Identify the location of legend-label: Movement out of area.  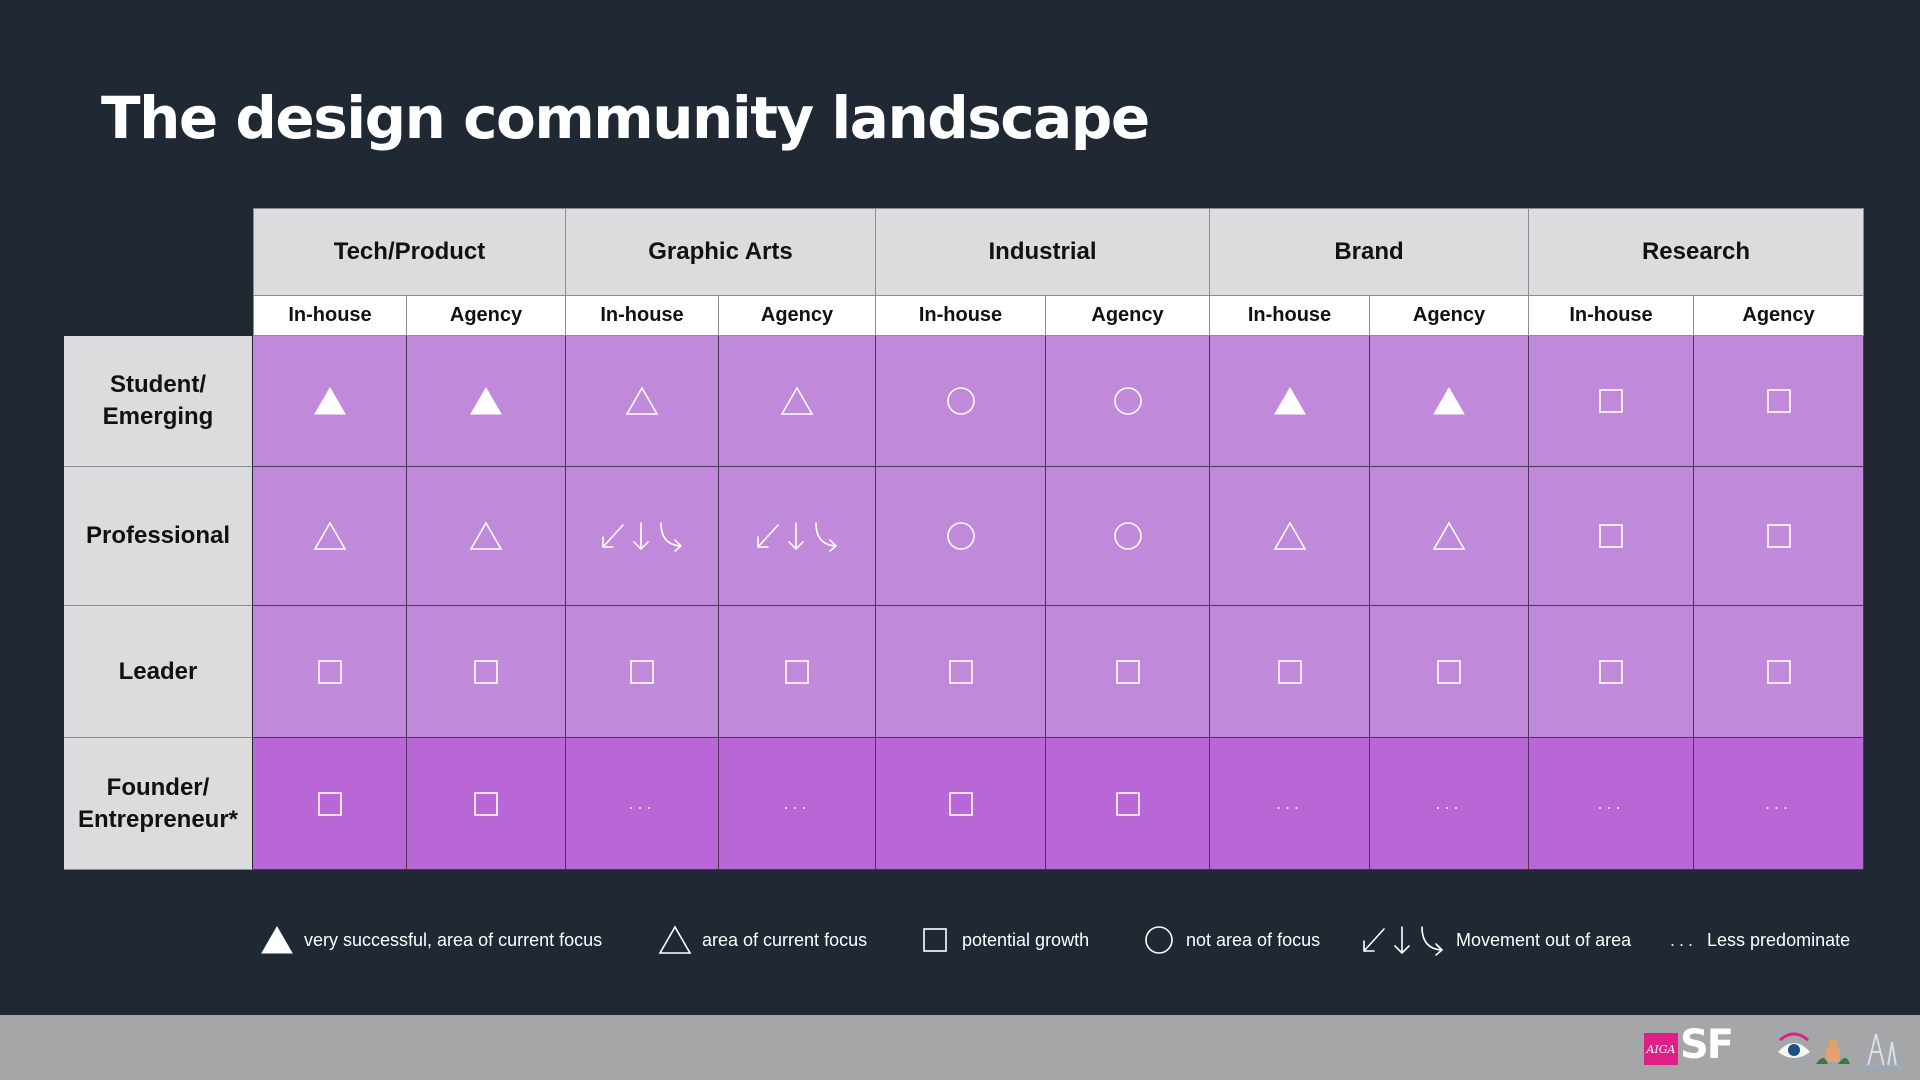
(1544, 939).